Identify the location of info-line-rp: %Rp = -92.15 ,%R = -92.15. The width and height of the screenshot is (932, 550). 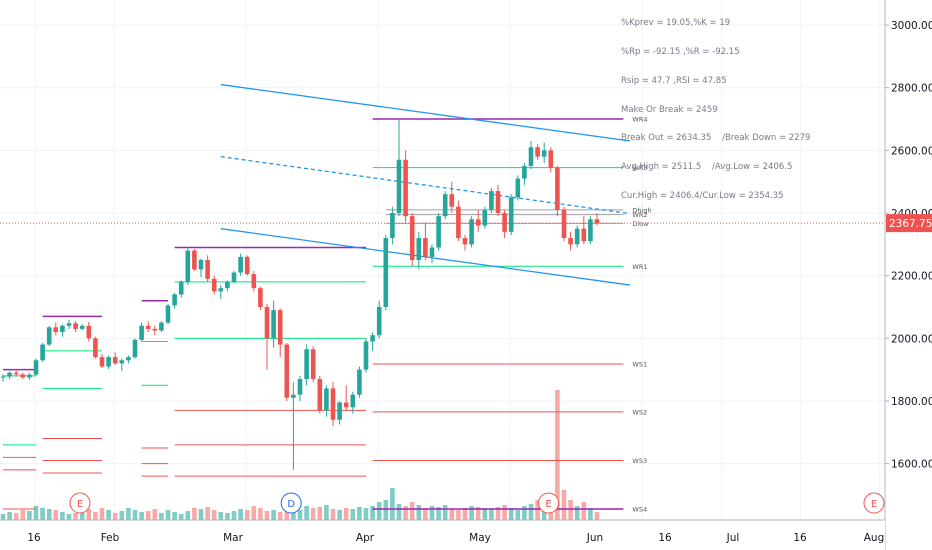
(680, 51).